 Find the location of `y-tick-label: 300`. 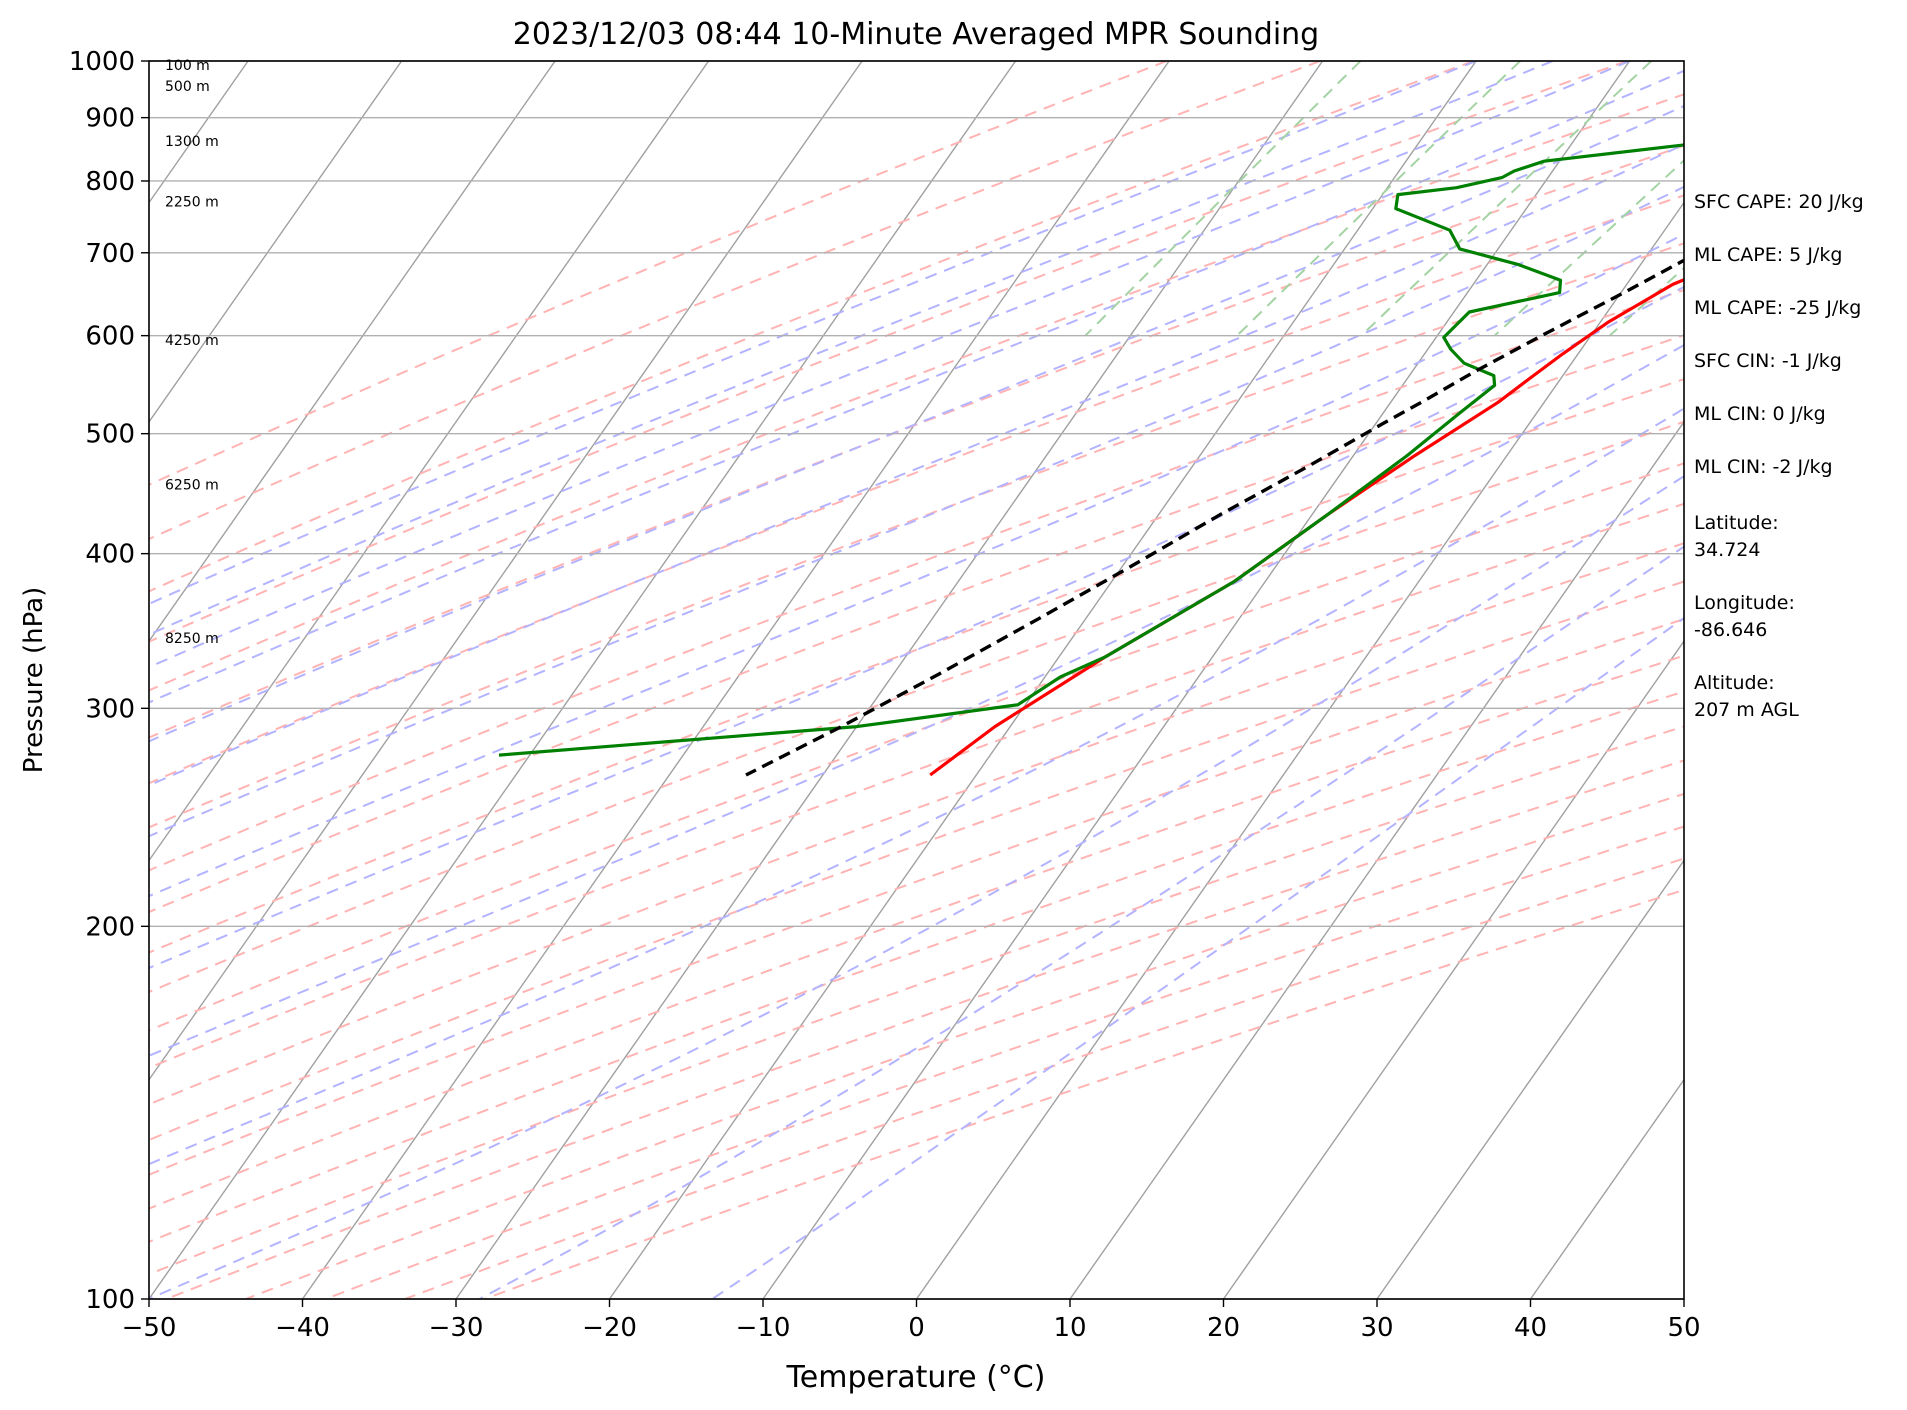

y-tick-label: 300 is located at coordinates (110, 709).